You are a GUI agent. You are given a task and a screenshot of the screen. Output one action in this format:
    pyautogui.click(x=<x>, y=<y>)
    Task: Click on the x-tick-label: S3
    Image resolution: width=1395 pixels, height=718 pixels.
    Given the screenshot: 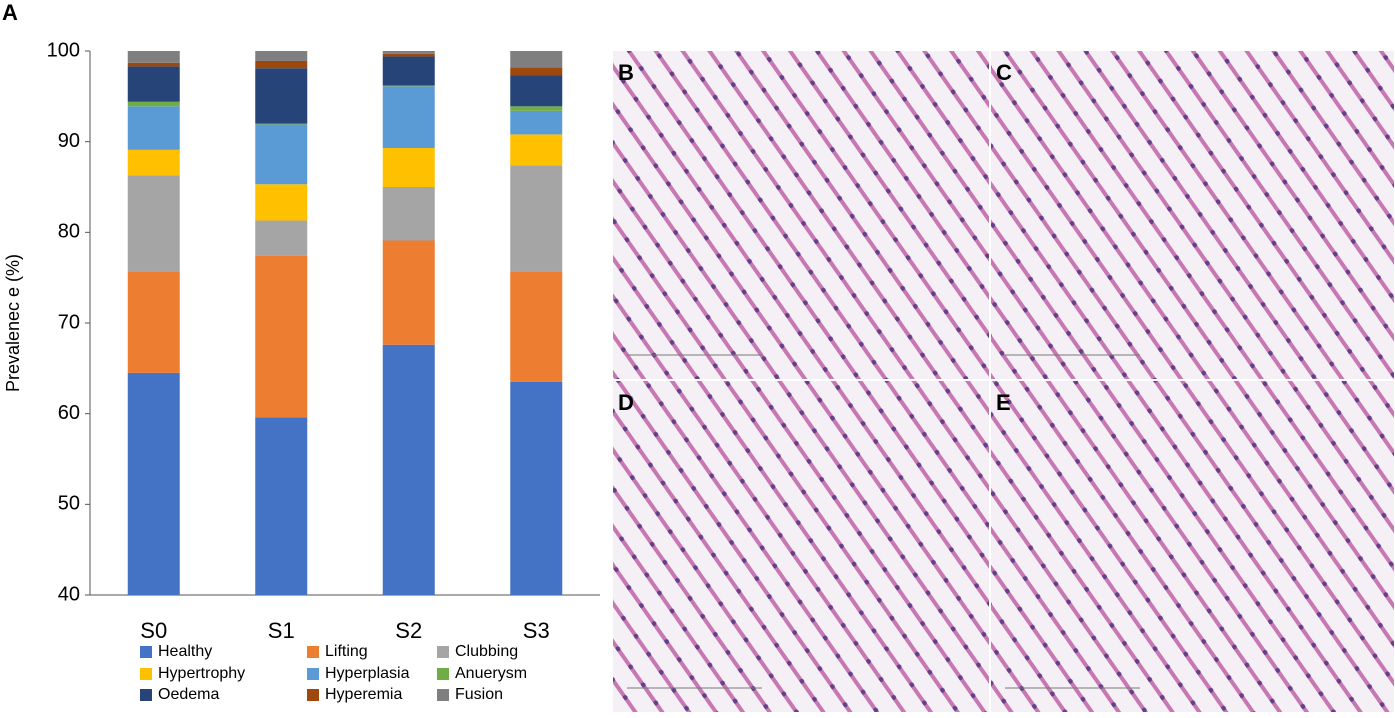 What is the action you would take?
    pyautogui.click(x=536, y=630)
    